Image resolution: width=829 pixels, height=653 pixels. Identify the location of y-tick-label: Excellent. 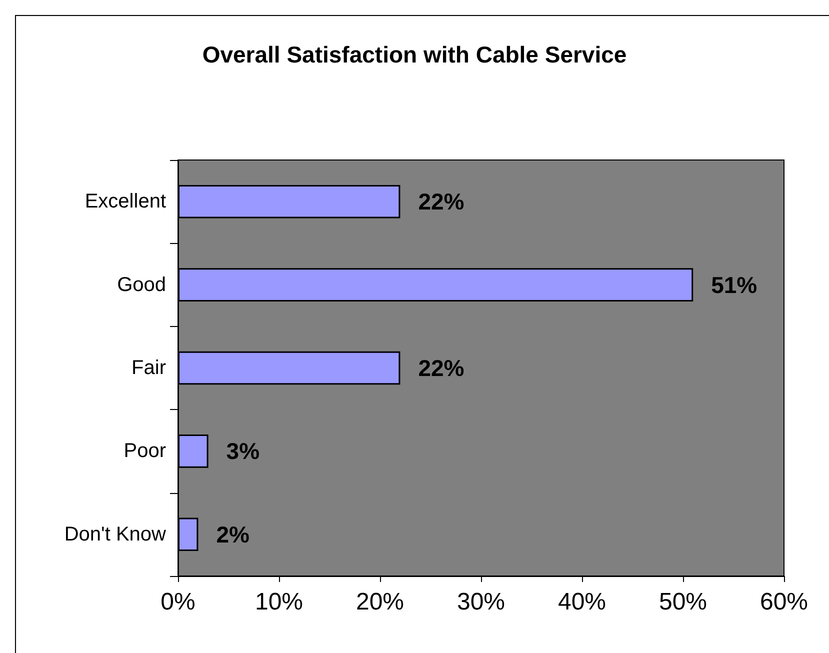
(125, 201).